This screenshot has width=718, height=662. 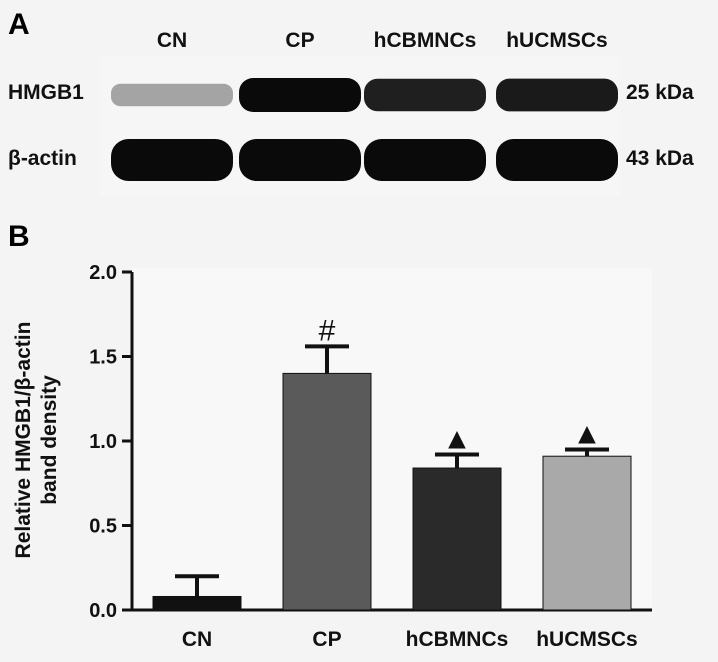 I want to click on x-label-hucmscs: hUCMSCs, so click(x=587, y=639).